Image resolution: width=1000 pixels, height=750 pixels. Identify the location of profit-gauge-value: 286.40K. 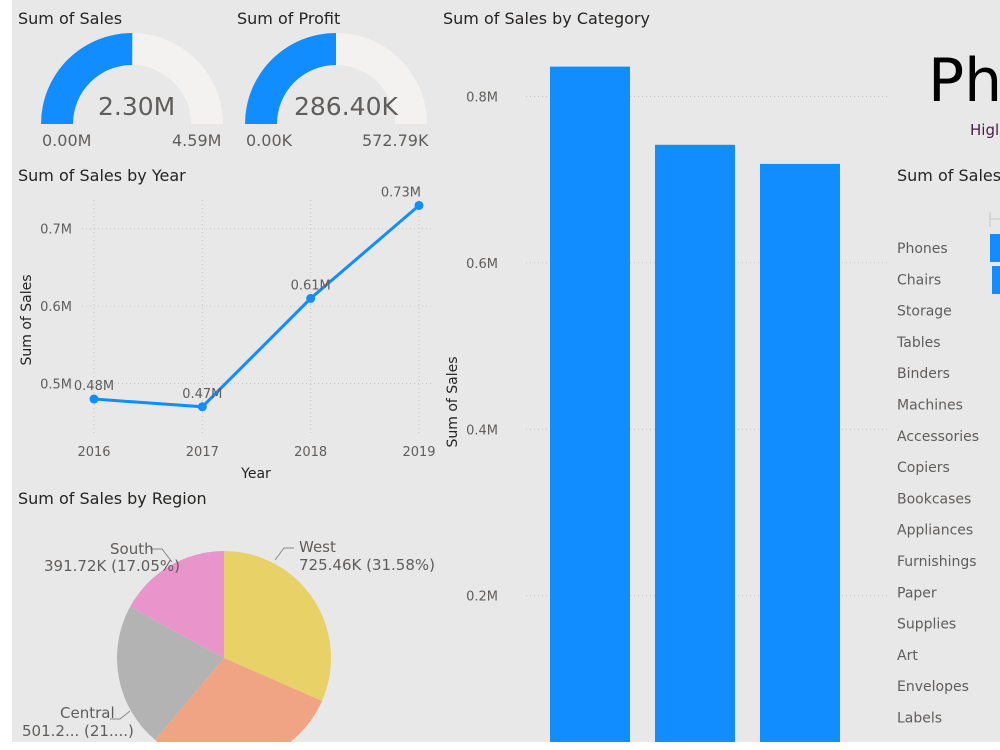
(346, 106).